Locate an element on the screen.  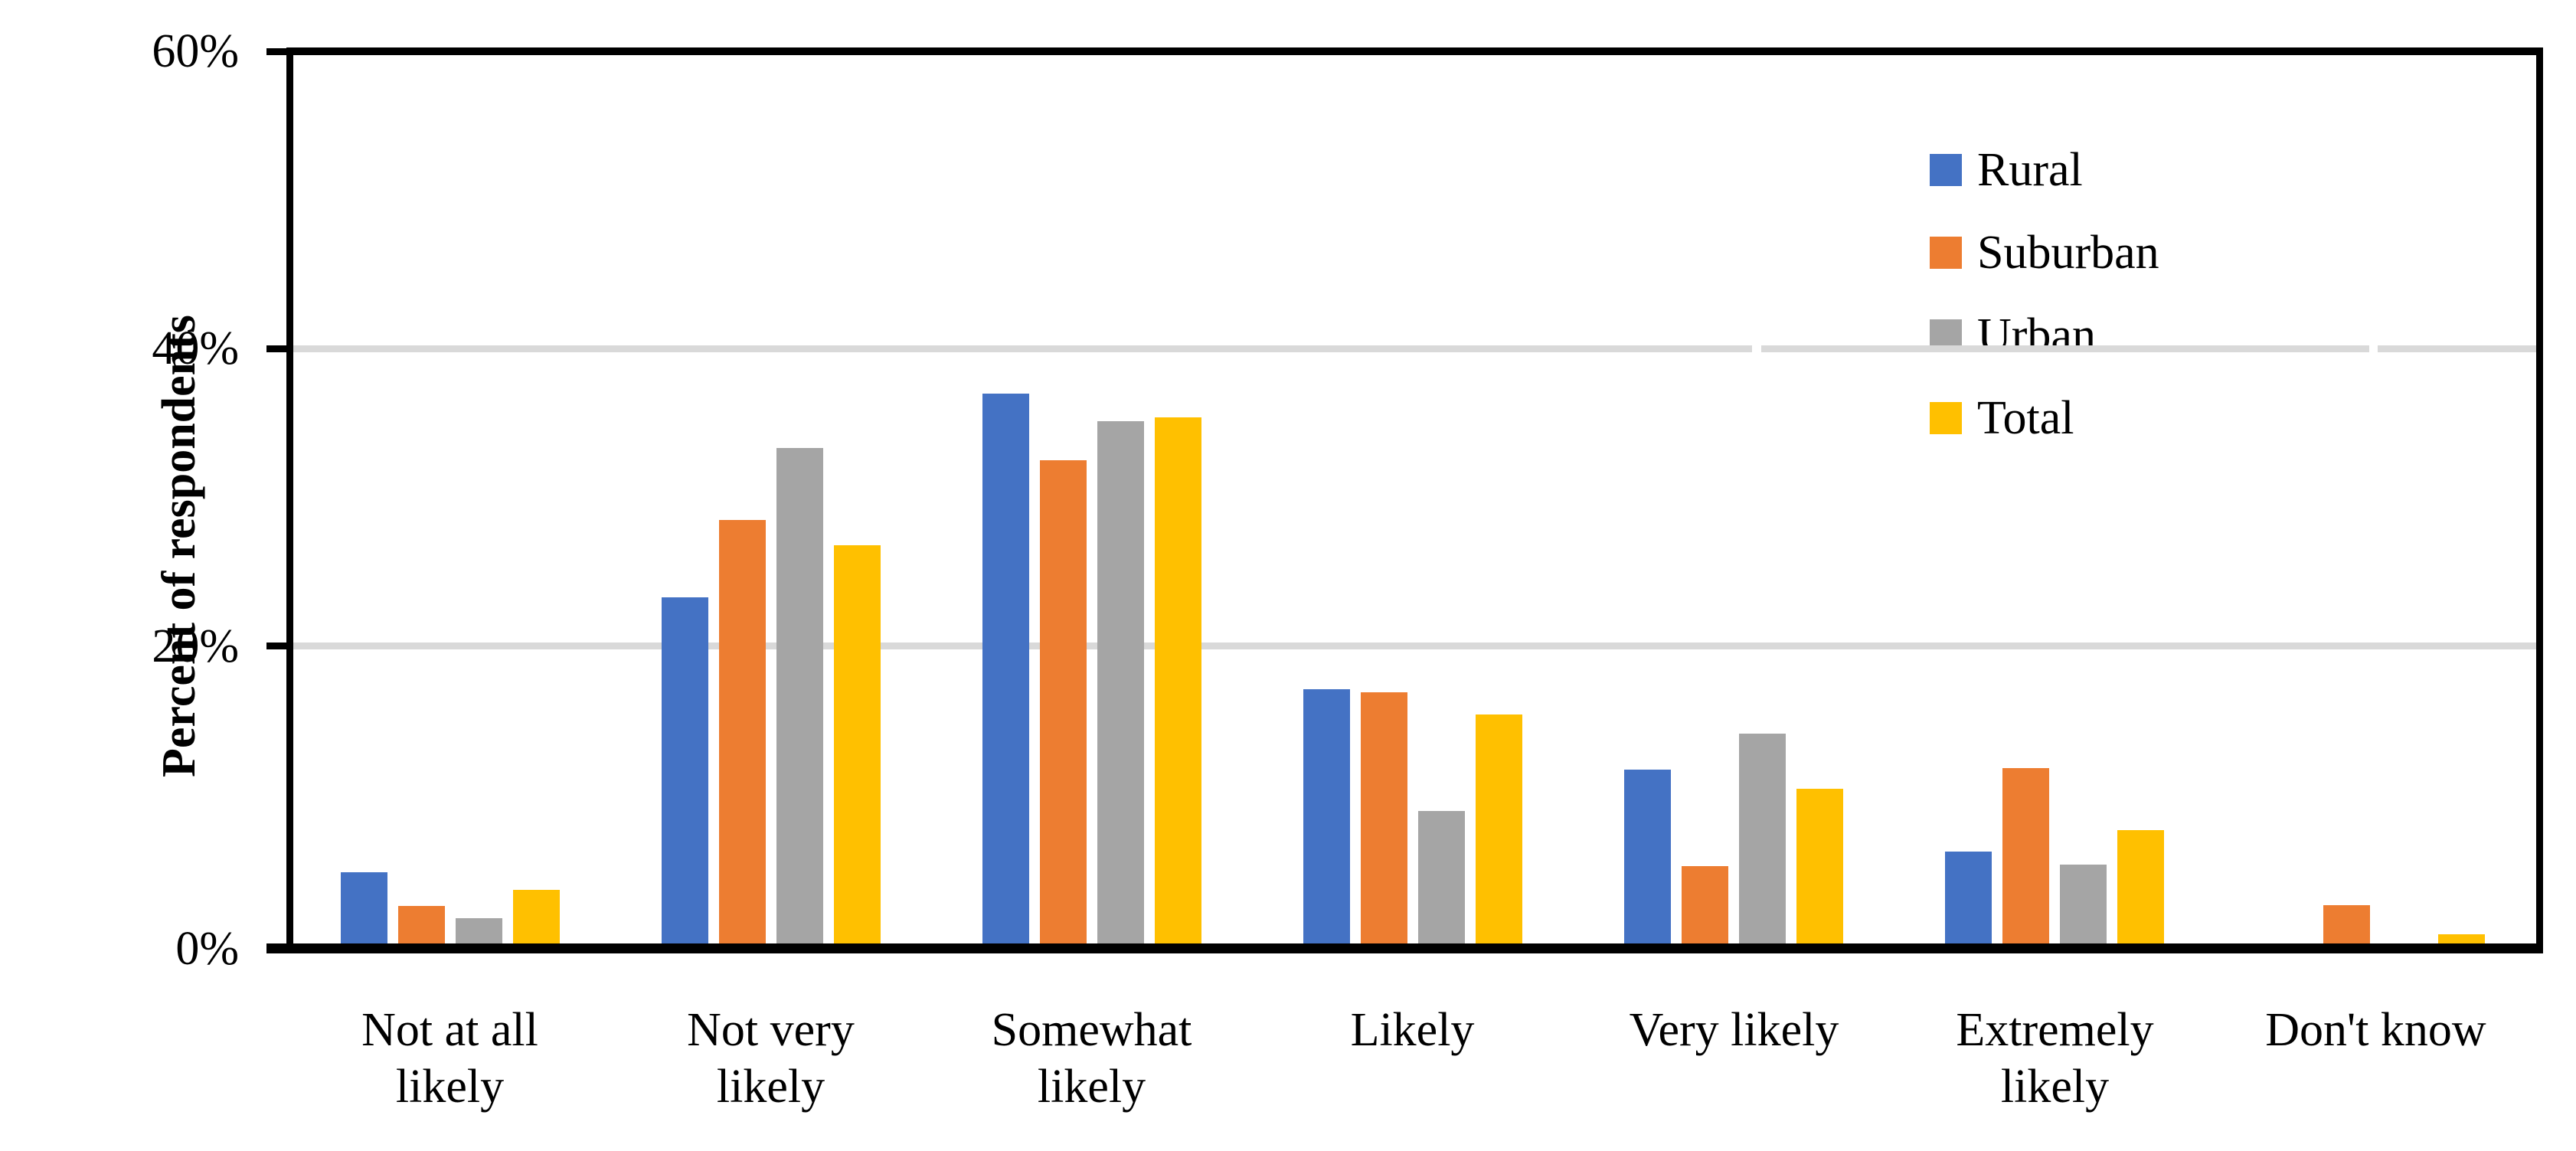
bar-suburban-extremely-likely is located at coordinates (2025, 855).